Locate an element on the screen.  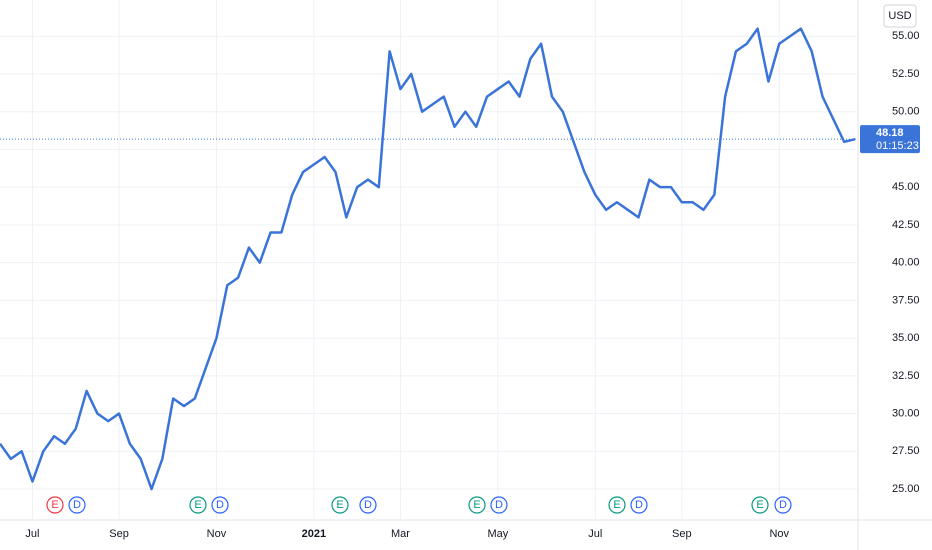
y-tick-label: 55.00 is located at coordinates (906, 36).